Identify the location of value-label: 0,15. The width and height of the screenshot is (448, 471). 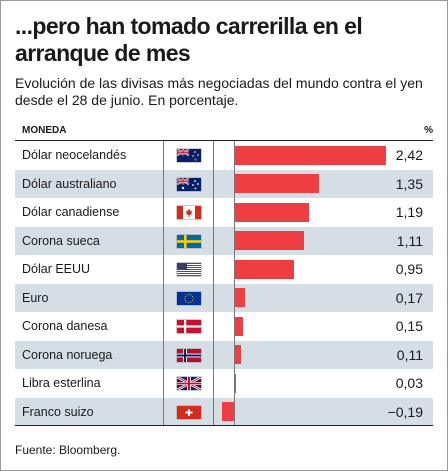
(409, 326).